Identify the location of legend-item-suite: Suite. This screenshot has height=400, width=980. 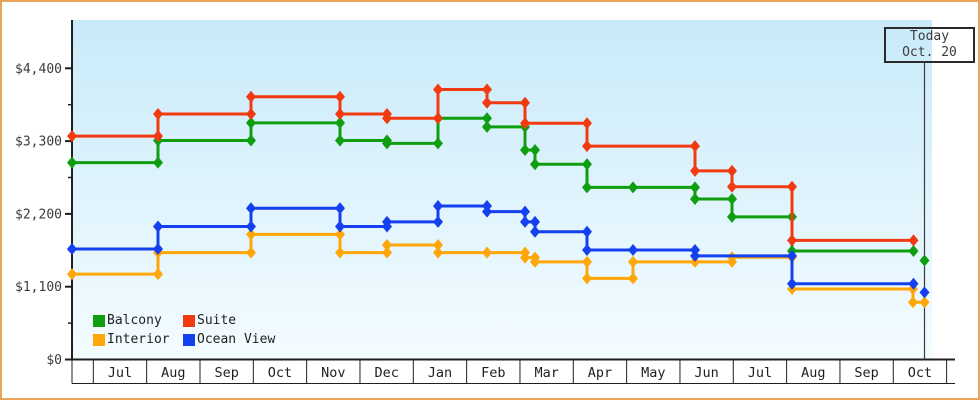
(209, 320).